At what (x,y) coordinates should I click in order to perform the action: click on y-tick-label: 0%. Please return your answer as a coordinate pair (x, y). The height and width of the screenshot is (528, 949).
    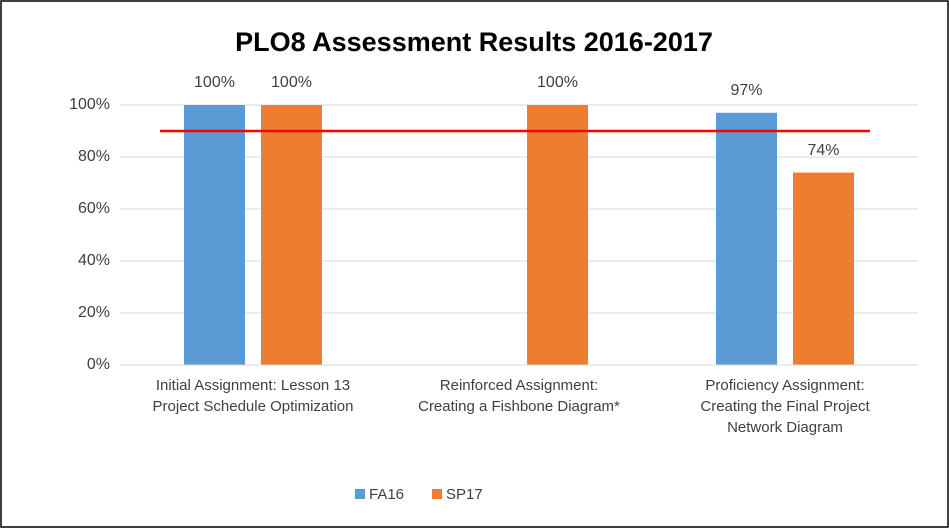
    Looking at the image, I should click on (98, 364).